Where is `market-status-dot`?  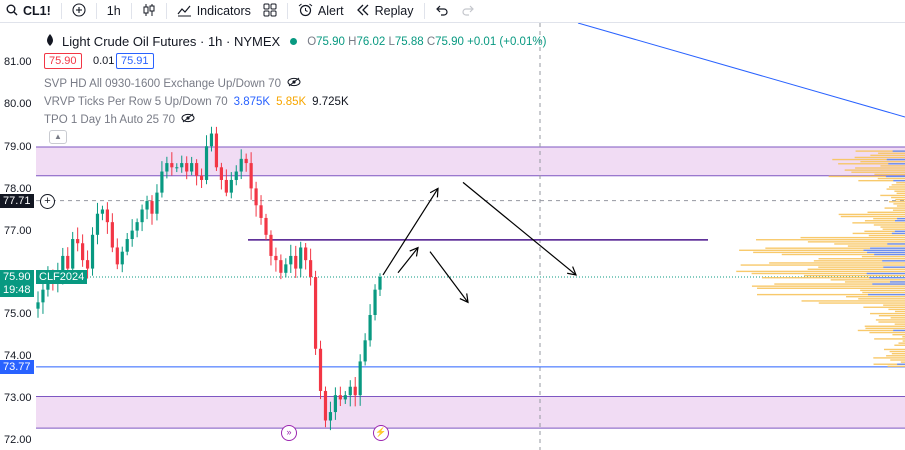 market-status-dot is located at coordinates (294, 41).